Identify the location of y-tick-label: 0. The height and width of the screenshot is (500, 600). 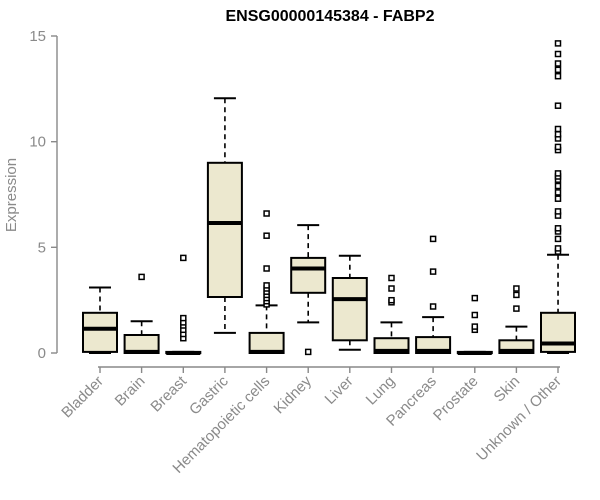
(42, 353).